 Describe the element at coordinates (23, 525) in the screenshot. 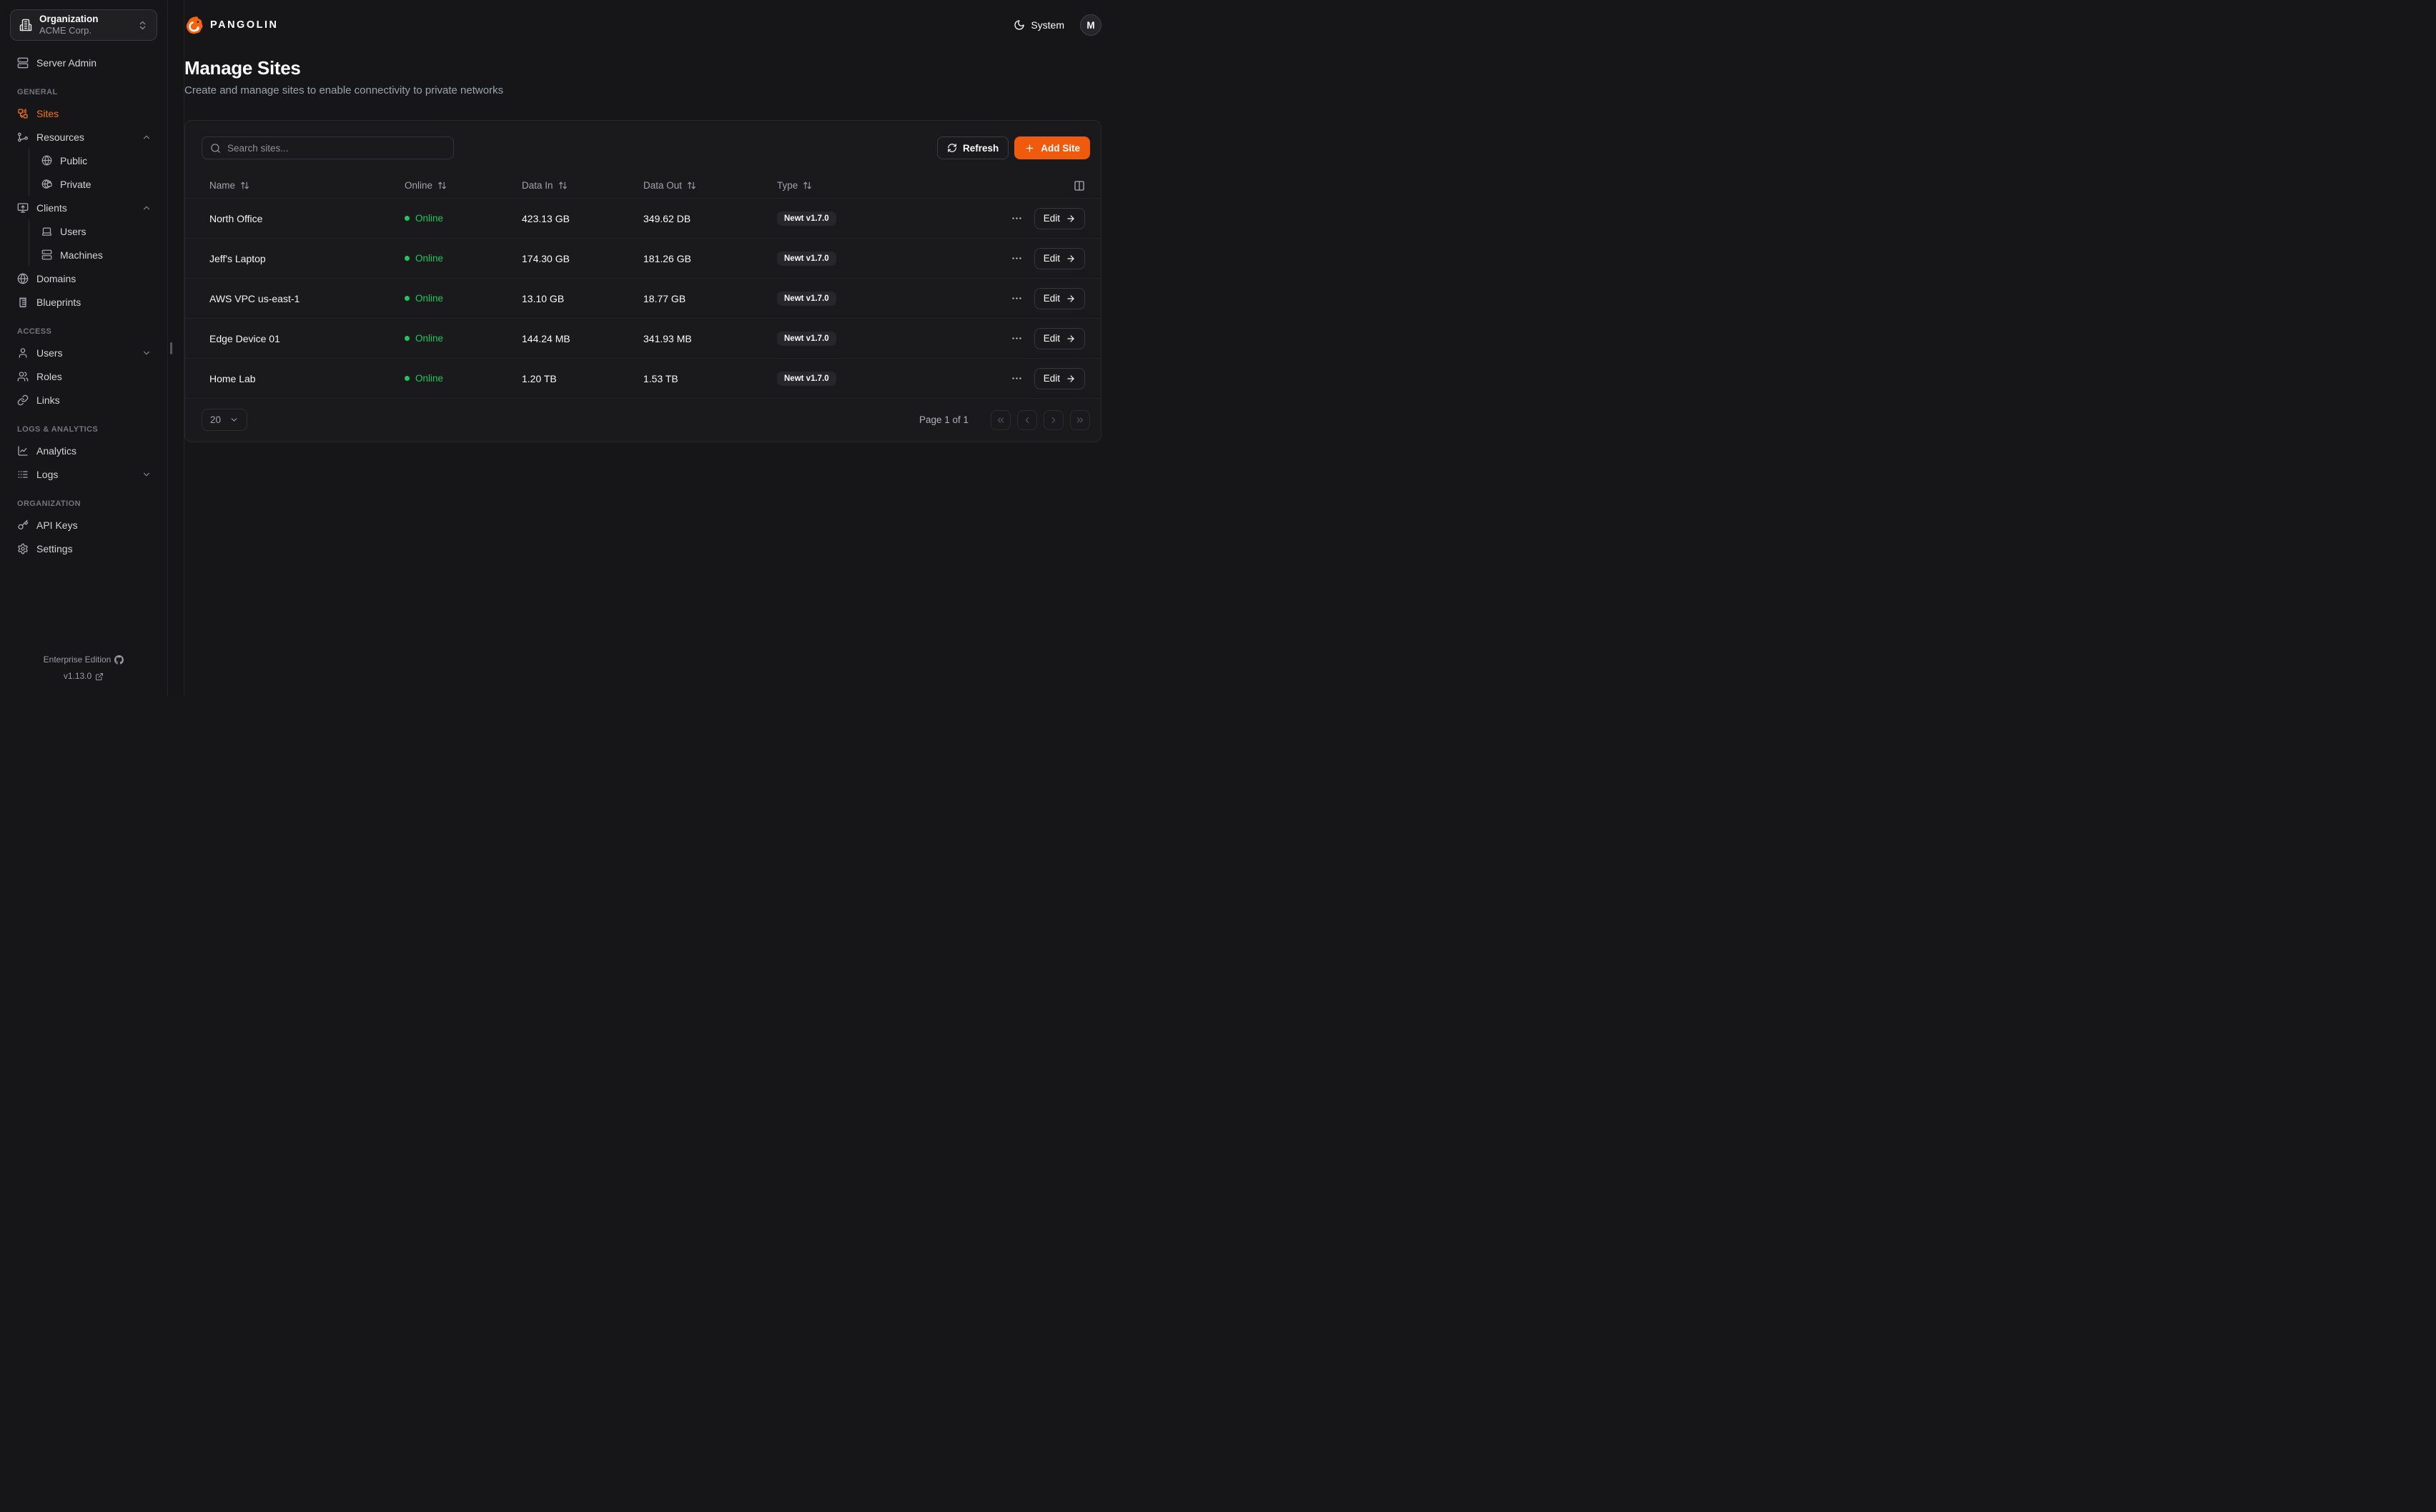

I see `key-icon` at that location.